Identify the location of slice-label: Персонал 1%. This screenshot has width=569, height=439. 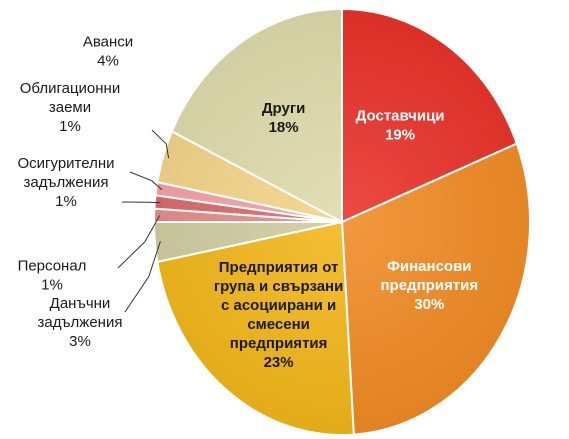
(52, 276).